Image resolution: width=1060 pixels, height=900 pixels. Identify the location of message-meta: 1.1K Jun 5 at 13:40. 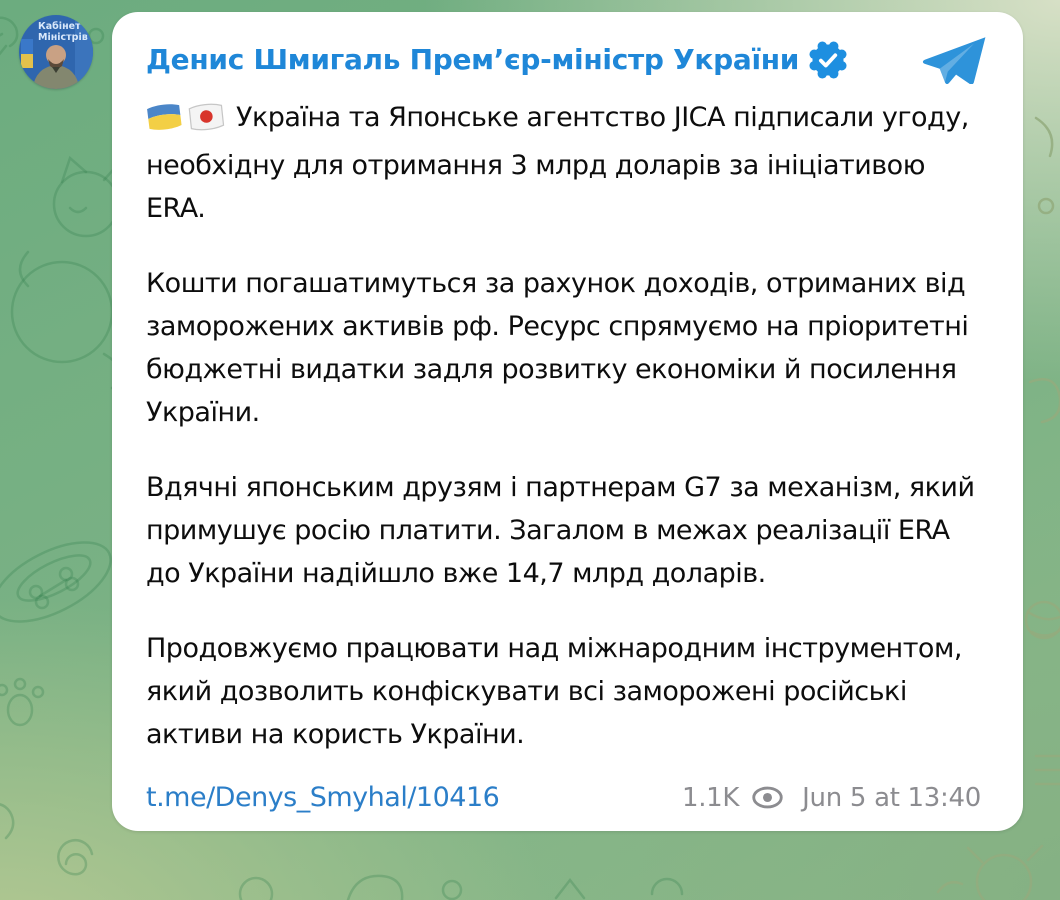
(831, 798).